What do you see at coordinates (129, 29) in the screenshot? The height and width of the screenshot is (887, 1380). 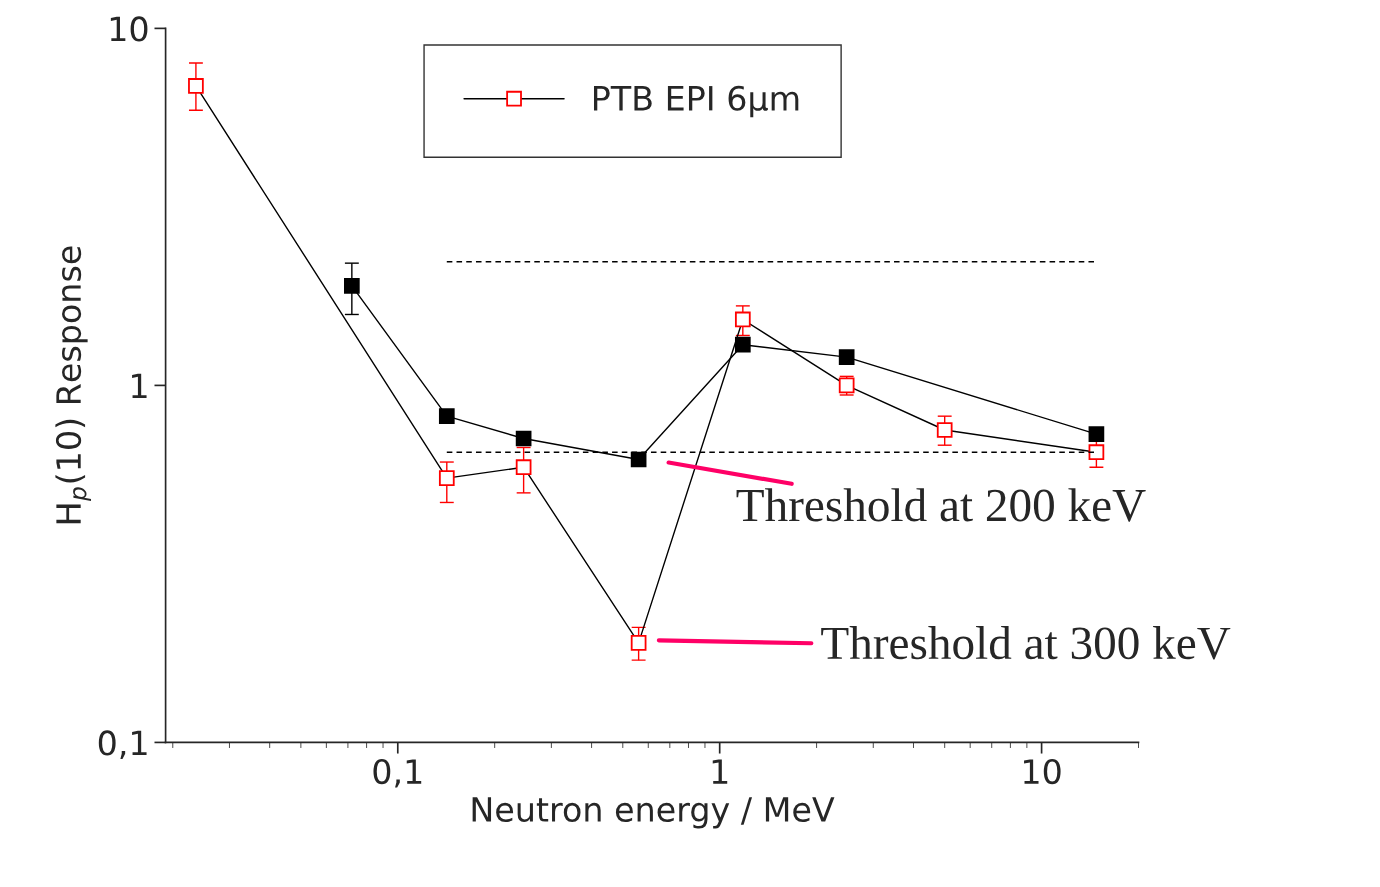 I see `y-tick-label: 10` at bounding box center [129, 29].